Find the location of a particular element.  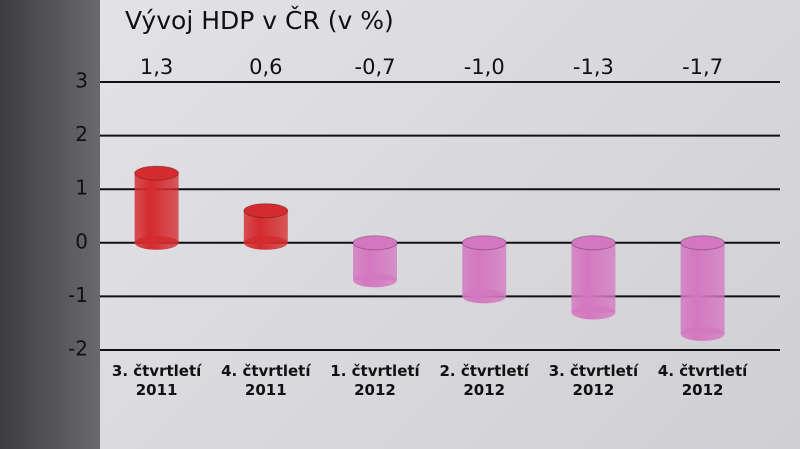

chart-title: Vývoj HDP v ČR (v %) is located at coordinates (259, 20).